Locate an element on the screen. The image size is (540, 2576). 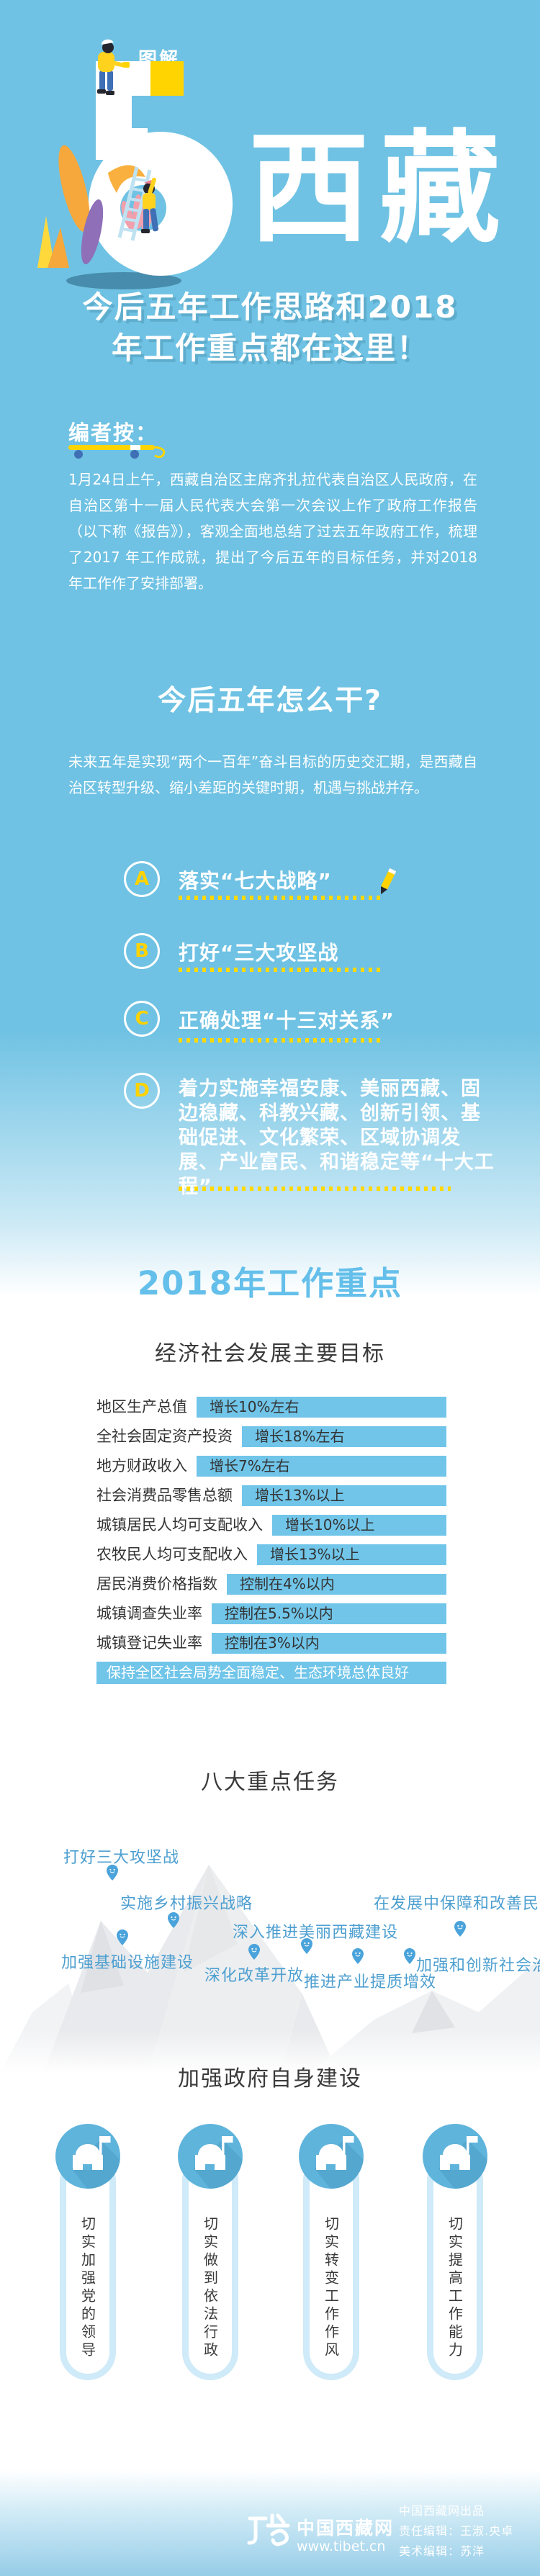
mountains-illustration is located at coordinates (270, 1969).